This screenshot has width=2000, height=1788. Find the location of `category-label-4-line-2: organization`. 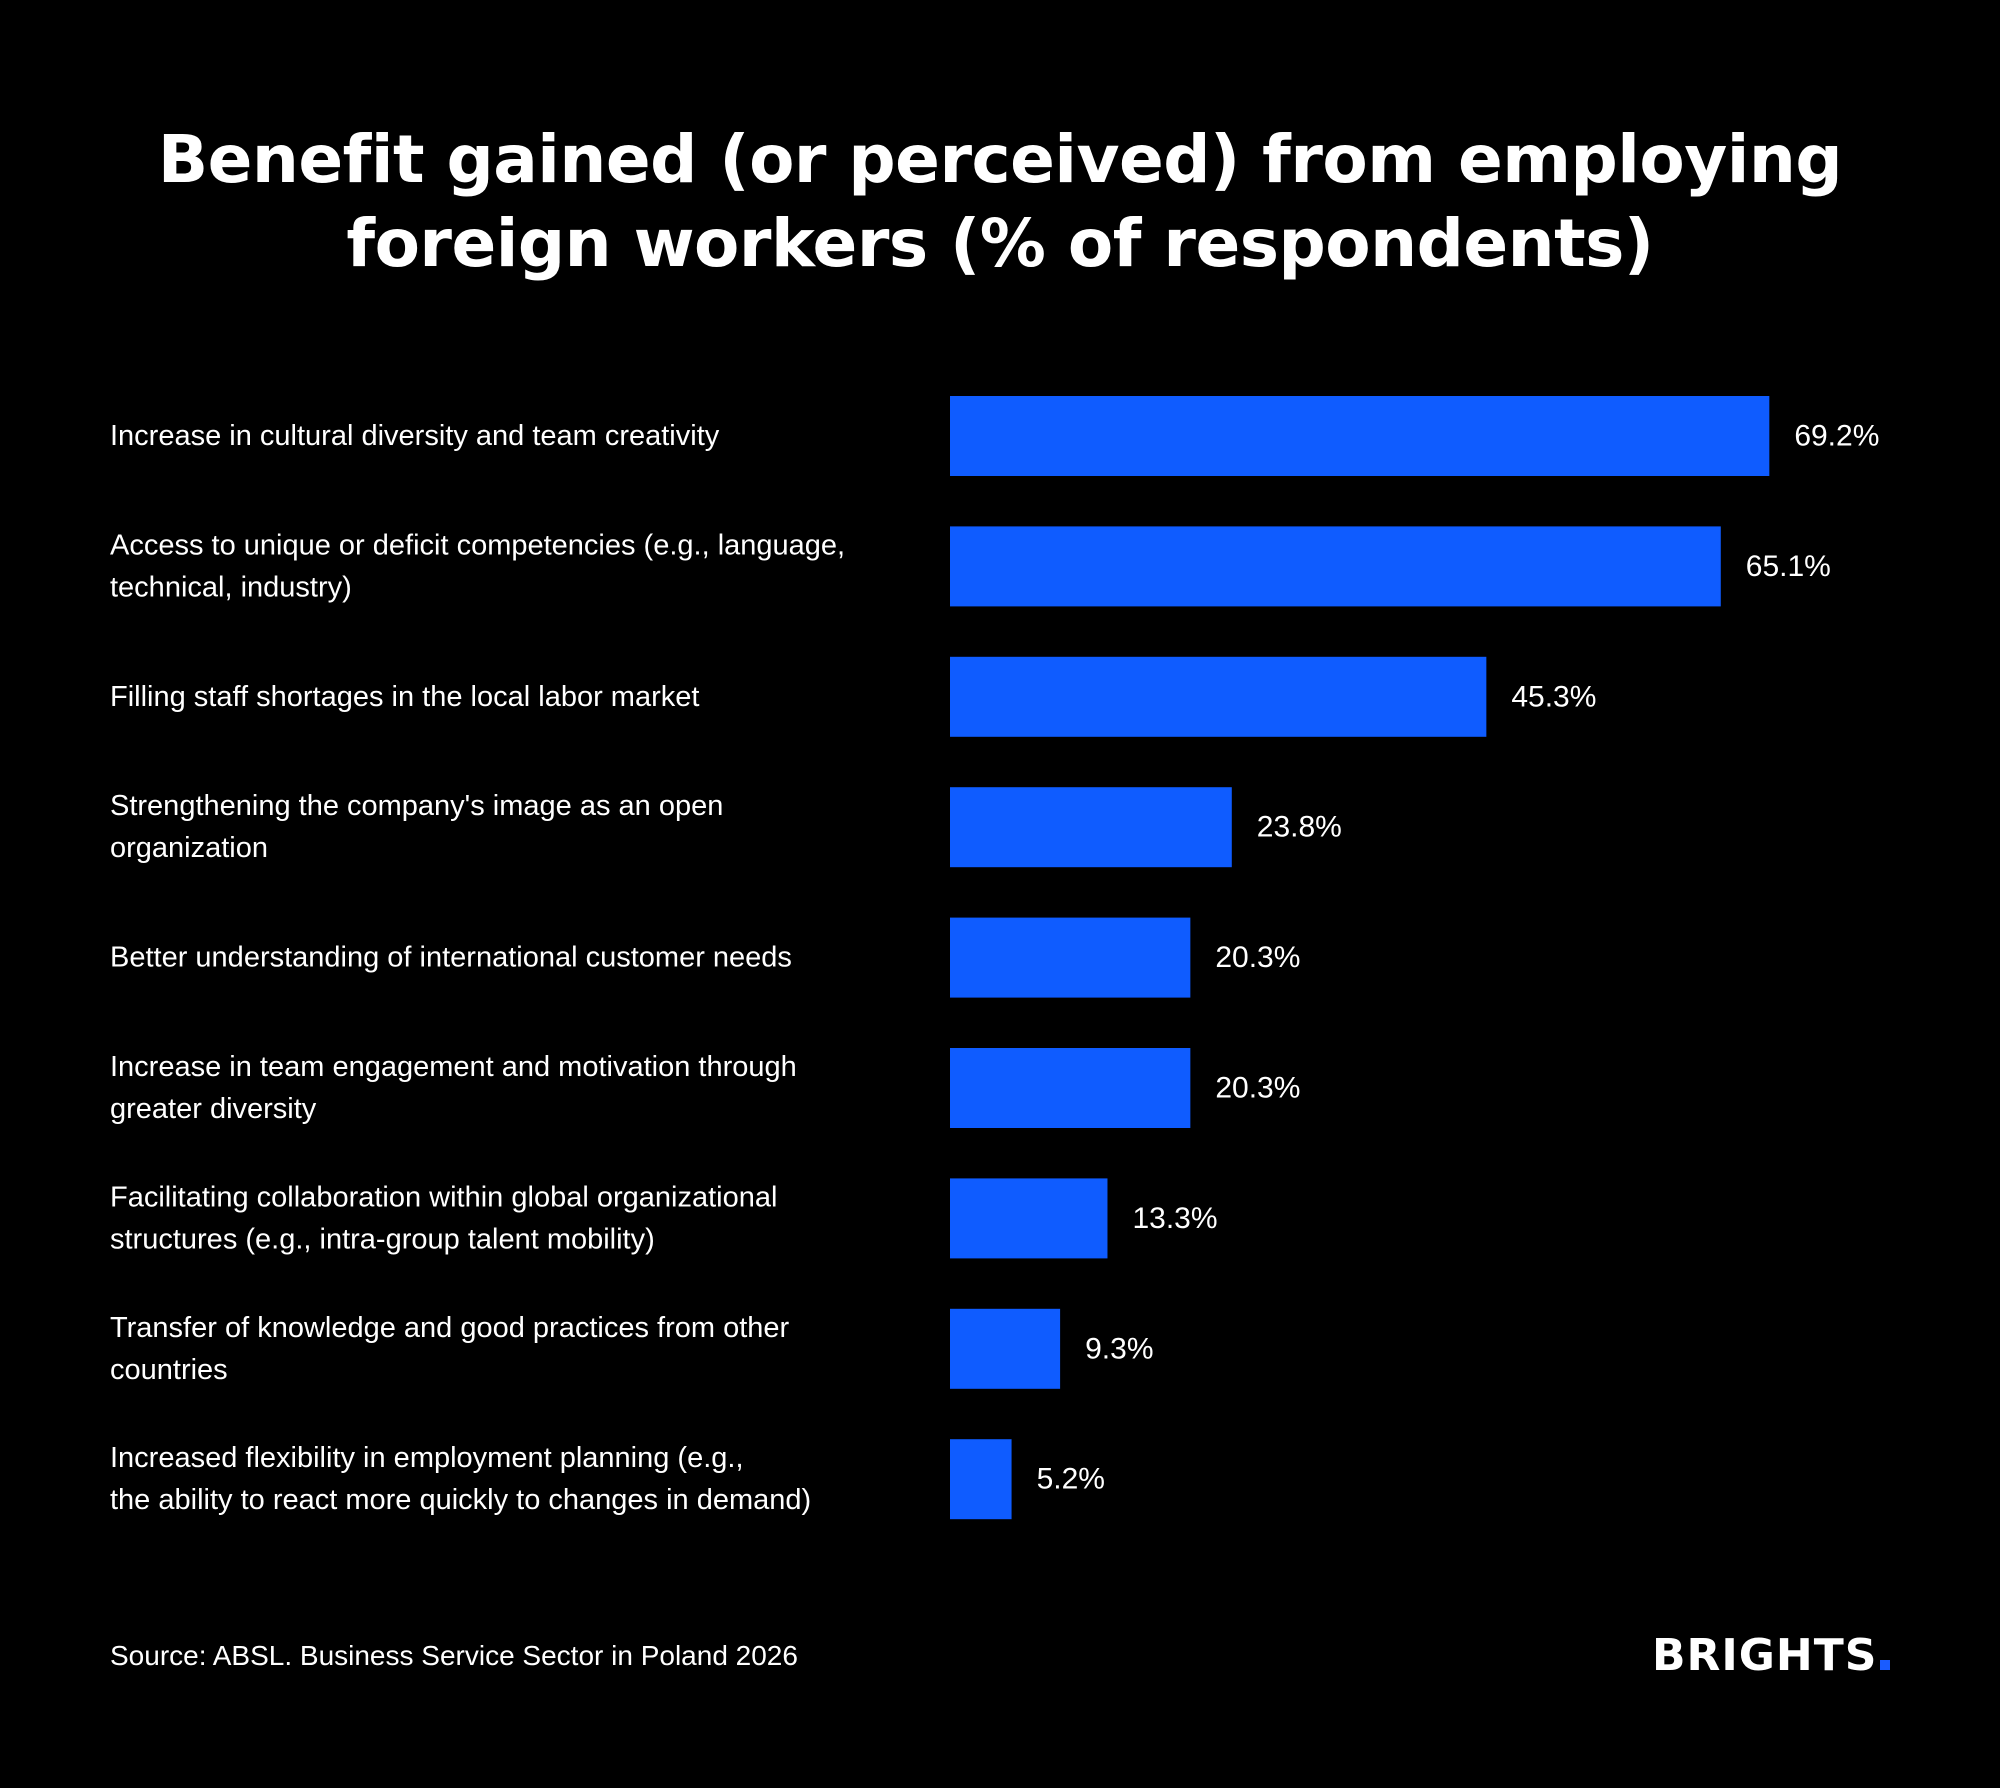

category-label-4-line-2: organization is located at coordinates (189, 848).